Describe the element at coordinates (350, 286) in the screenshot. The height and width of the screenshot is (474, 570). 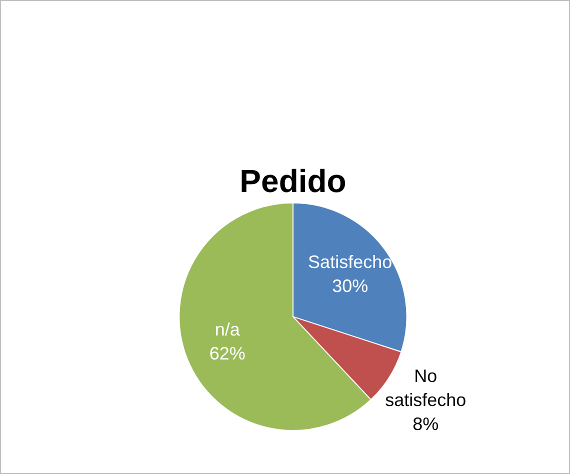
I see `data-label: 30%` at that location.